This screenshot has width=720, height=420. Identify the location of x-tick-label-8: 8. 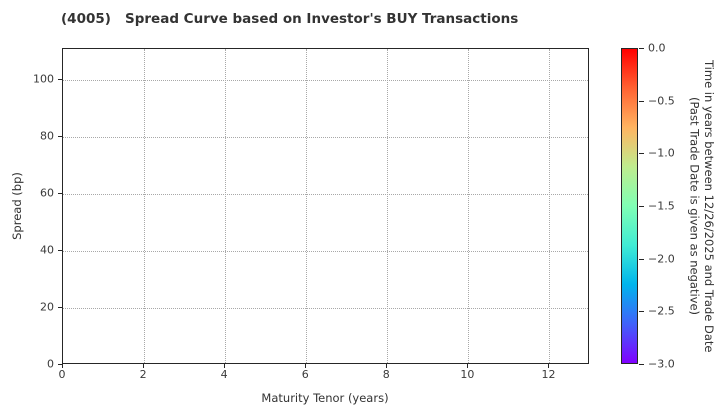
(386, 374).